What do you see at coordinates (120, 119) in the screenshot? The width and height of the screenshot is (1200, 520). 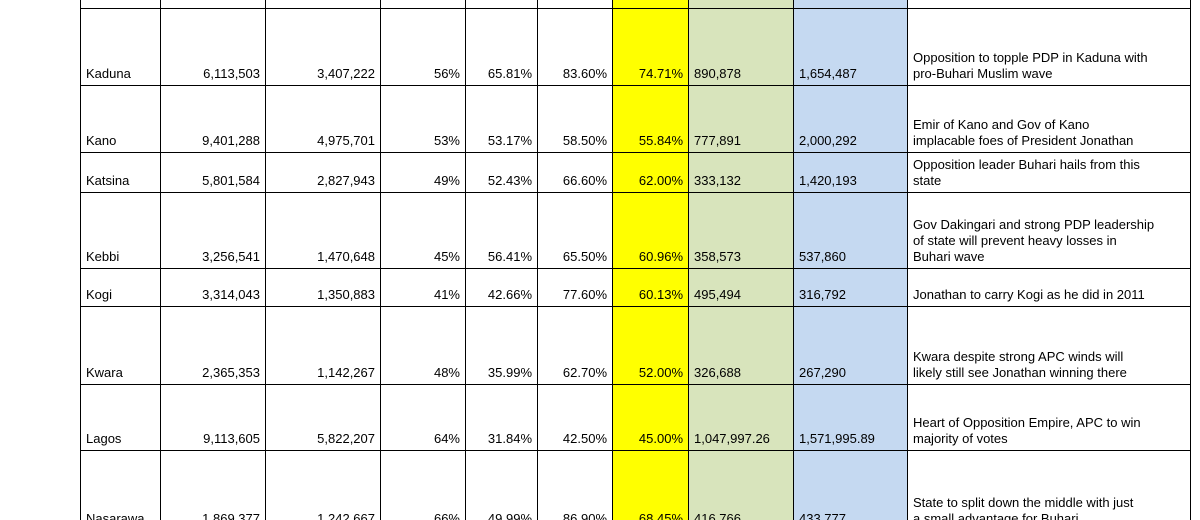 I see `state-cell: Kano` at bounding box center [120, 119].